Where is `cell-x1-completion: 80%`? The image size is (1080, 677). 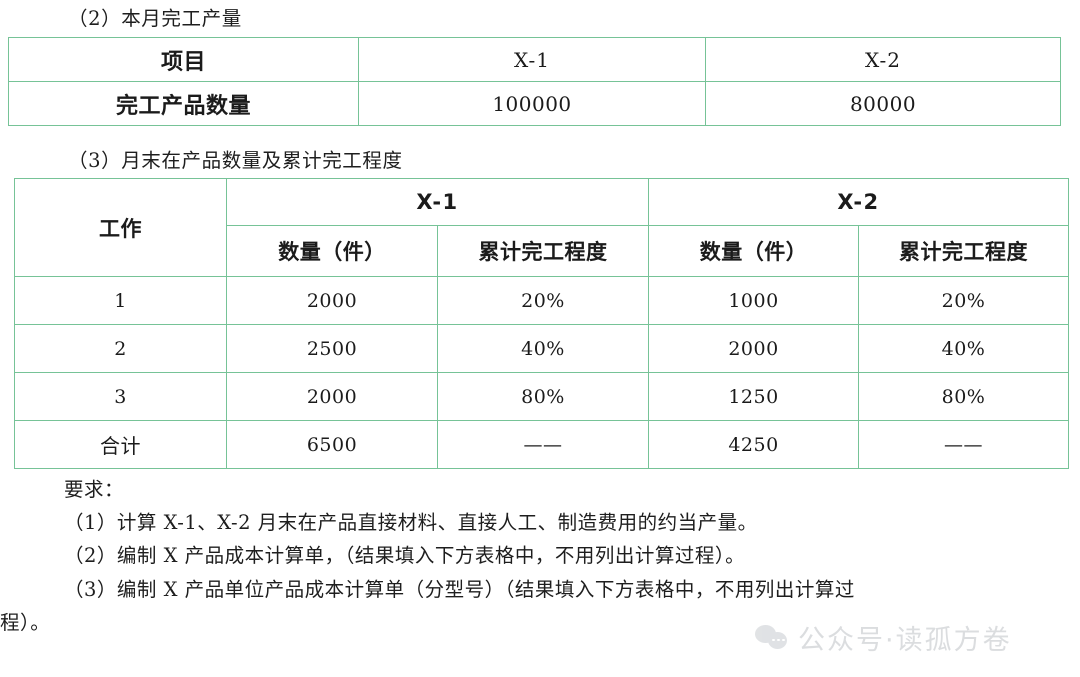
cell-x1-completion: 80% is located at coordinates (543, 396).